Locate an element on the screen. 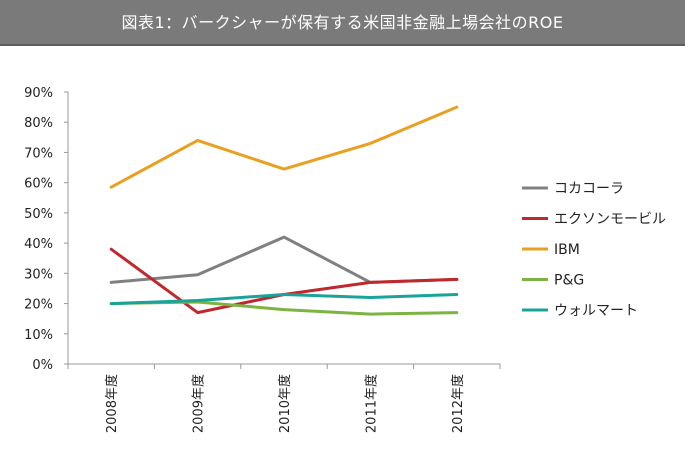 Image resolution: width=685 pixels, height=451 pixels. x-tick-label: 2011年度 is located at coordinates (371, 403).